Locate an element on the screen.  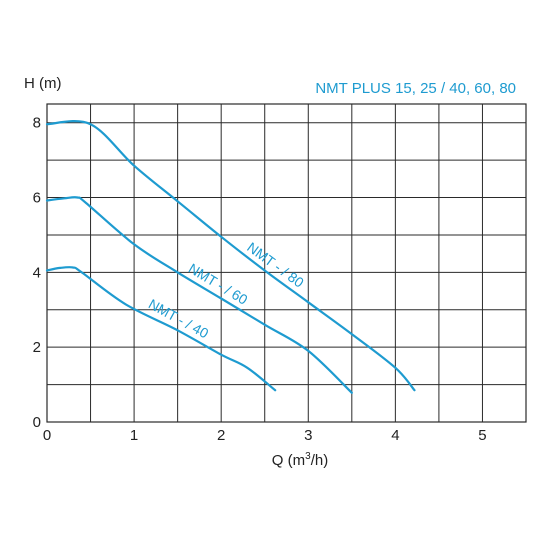
x-tick-label: 5 is located at coordinates (482, 435).